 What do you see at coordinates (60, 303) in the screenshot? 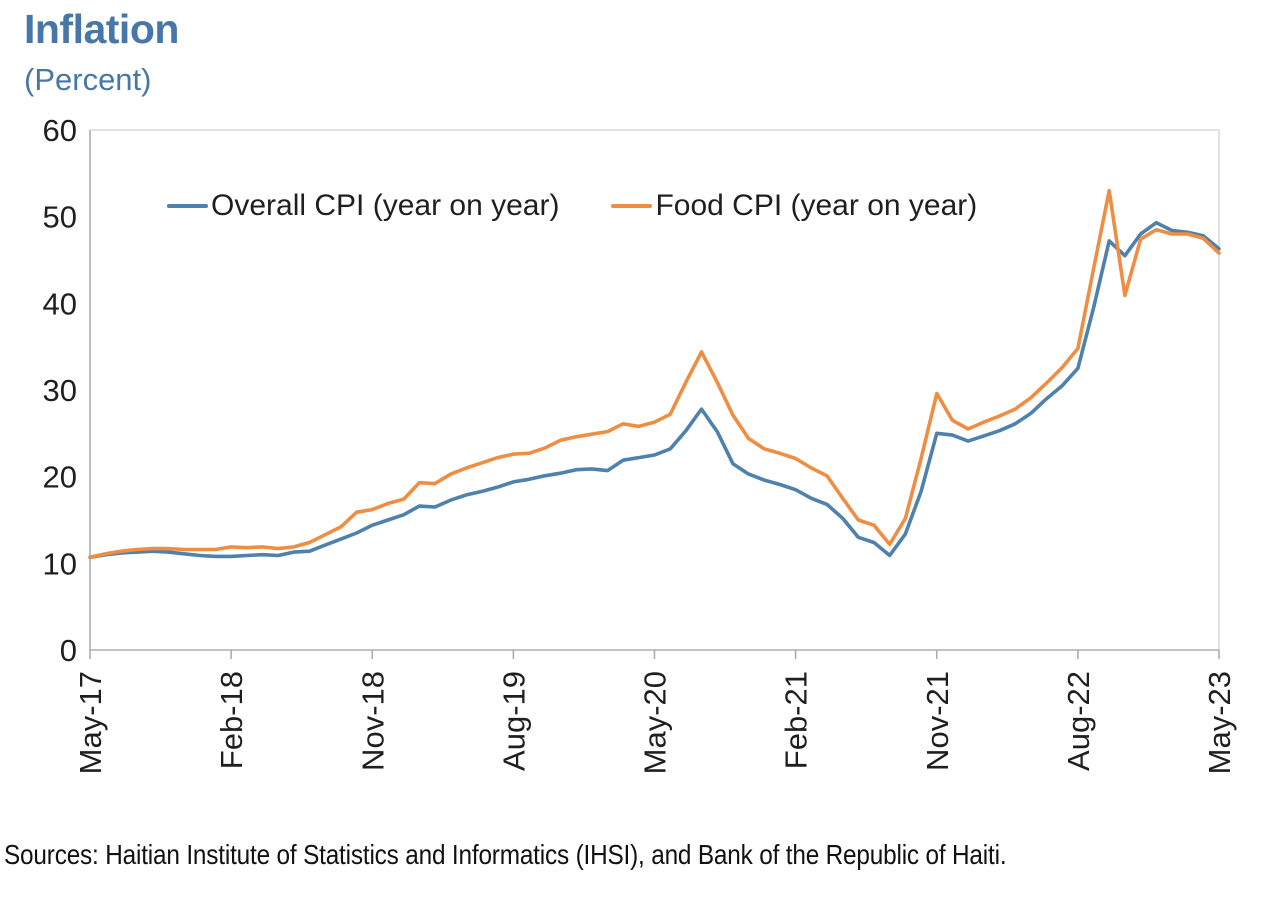
I see `y-axis-label: 40` at bounding box center [60, 303].